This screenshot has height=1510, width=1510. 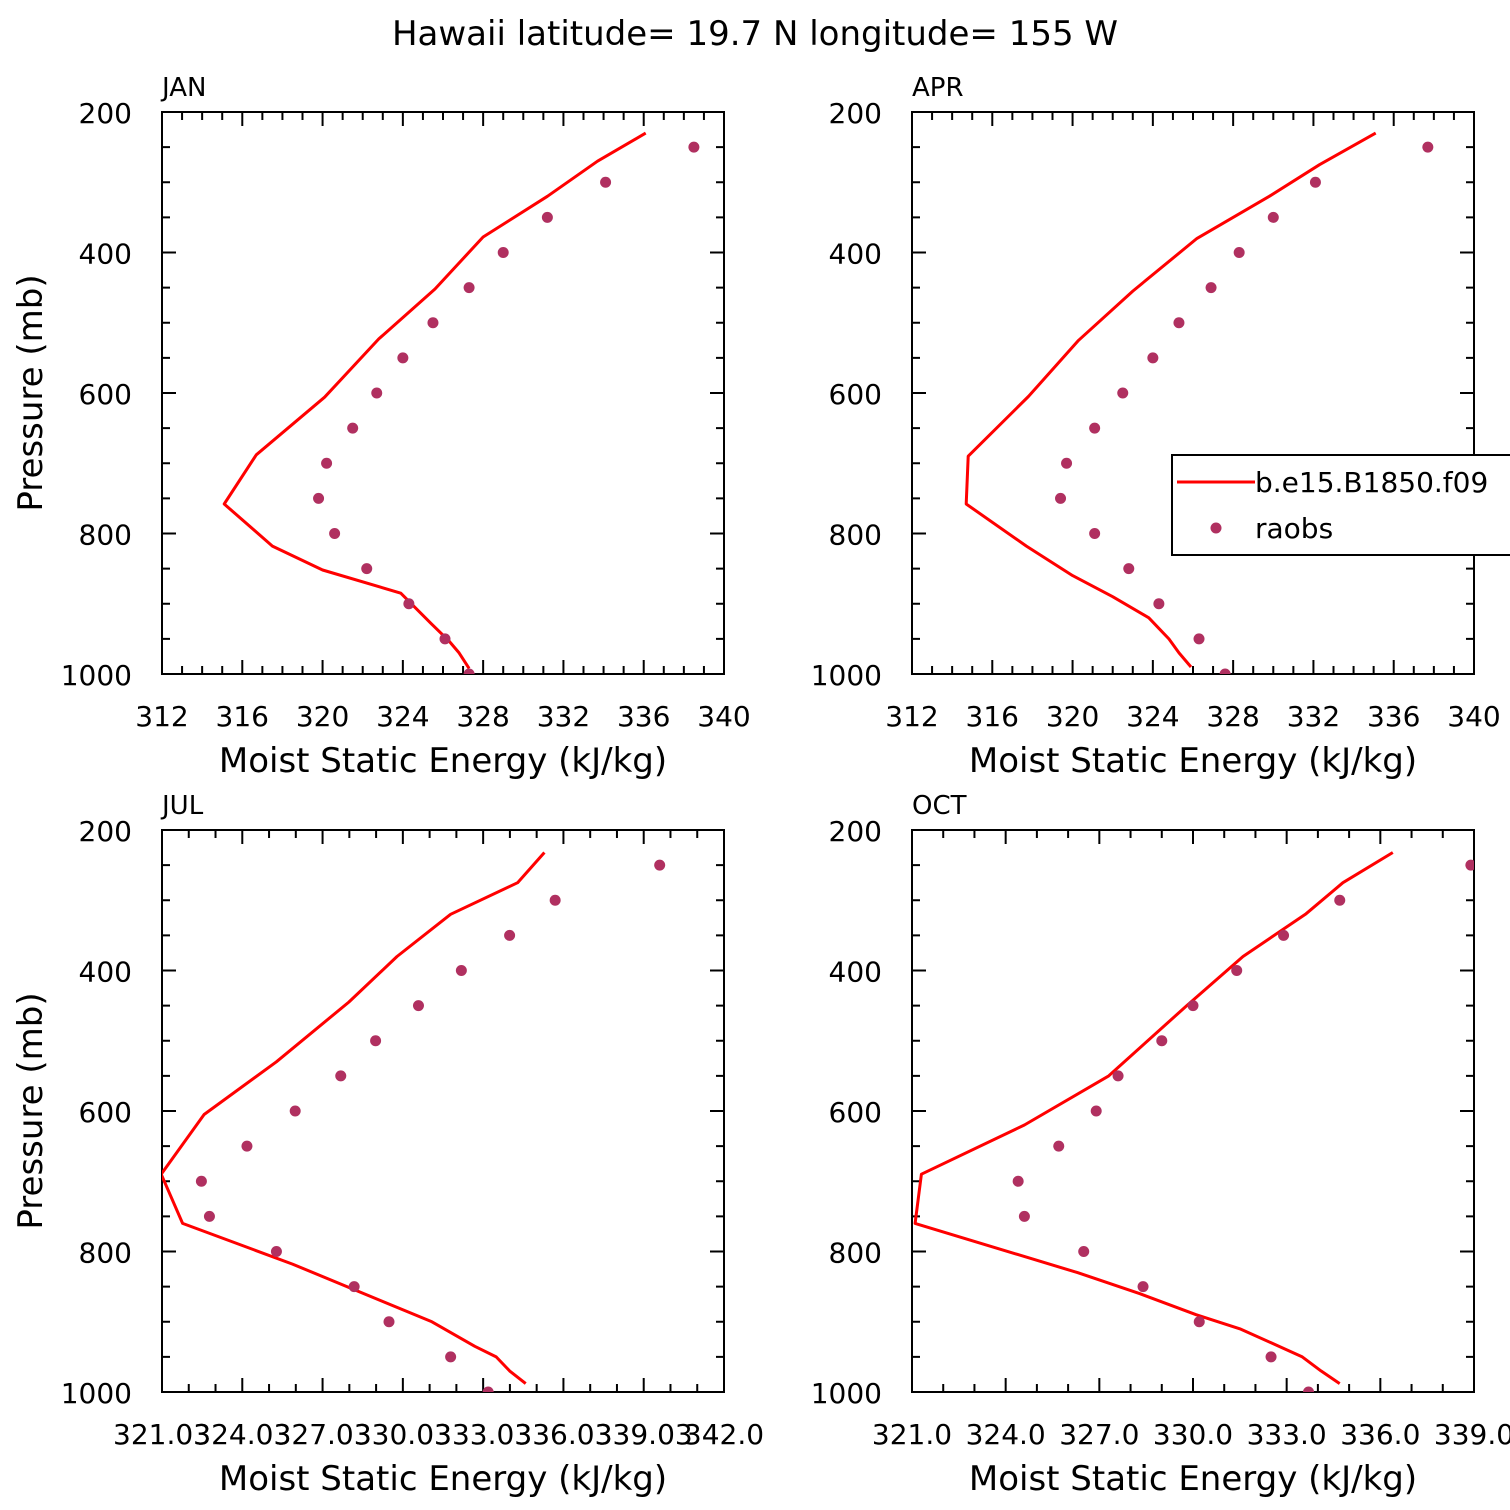 I want to click on x-tick-label: 339.0, so click(x=1472, y=1434).